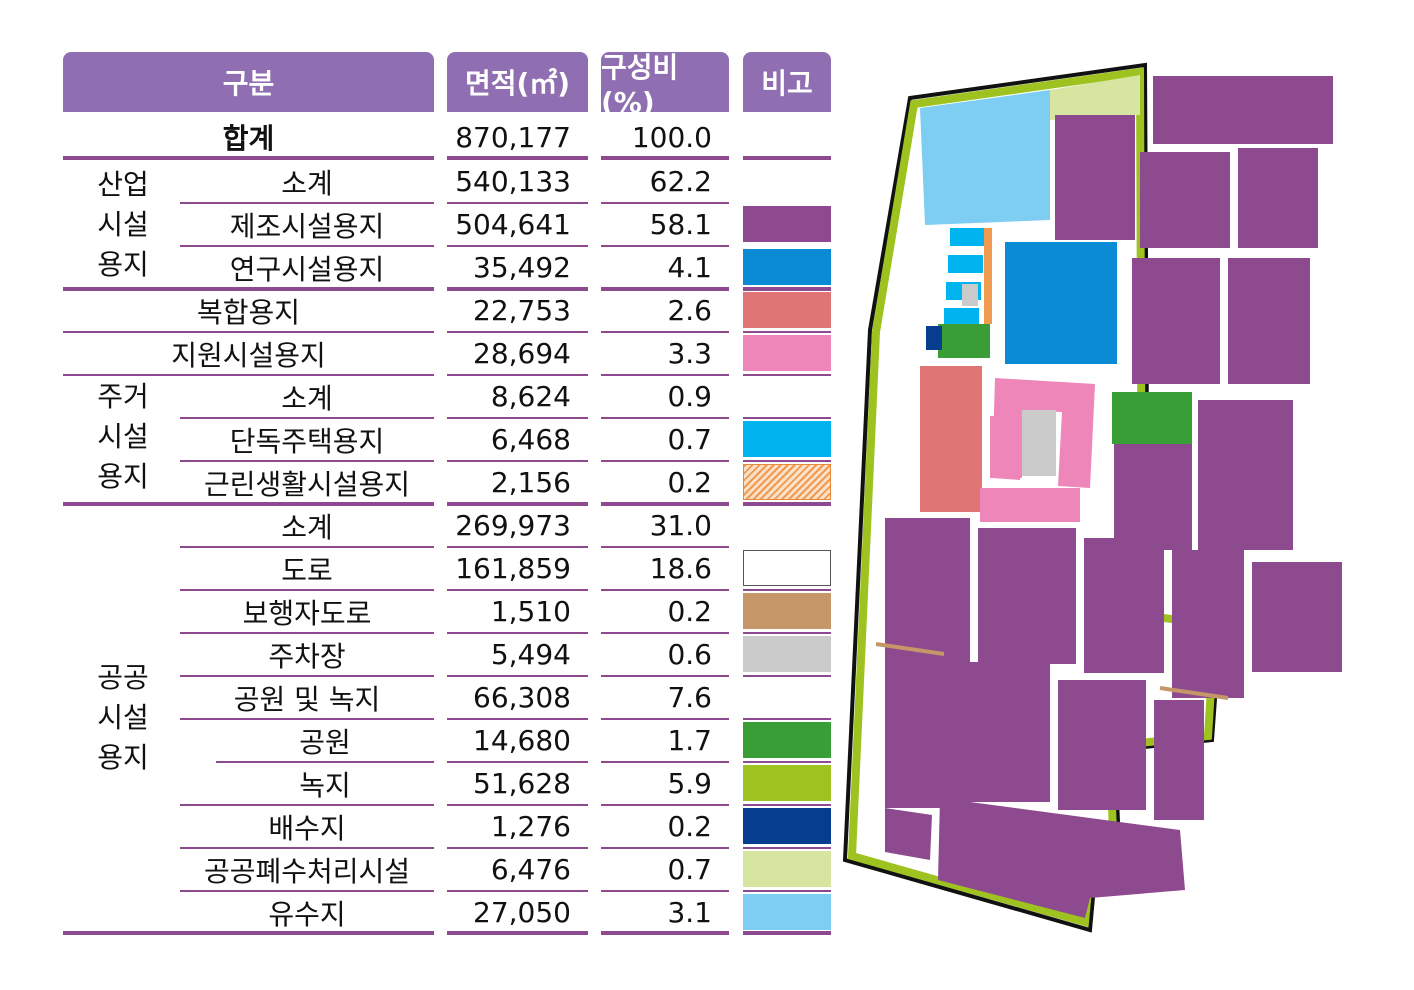 The image size is (1414, 990). Describe the element at coordinates (787, 353) in the screenshot. I see `legend-swatch-support` at that location.